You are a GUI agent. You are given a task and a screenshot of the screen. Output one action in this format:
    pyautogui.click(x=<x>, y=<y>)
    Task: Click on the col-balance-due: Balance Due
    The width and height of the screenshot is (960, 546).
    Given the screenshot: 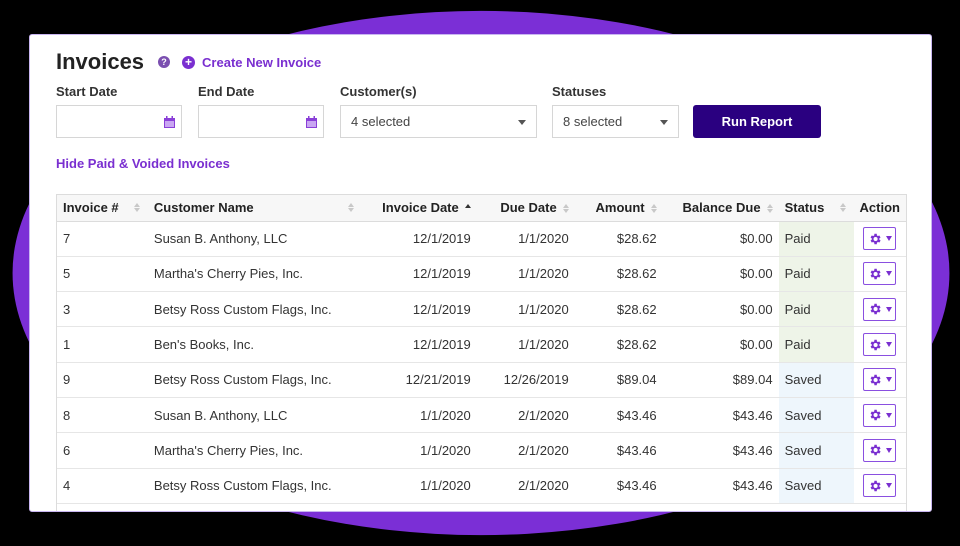 What is the action you would take?
    pyautogui.click(x=720, y=208)
    